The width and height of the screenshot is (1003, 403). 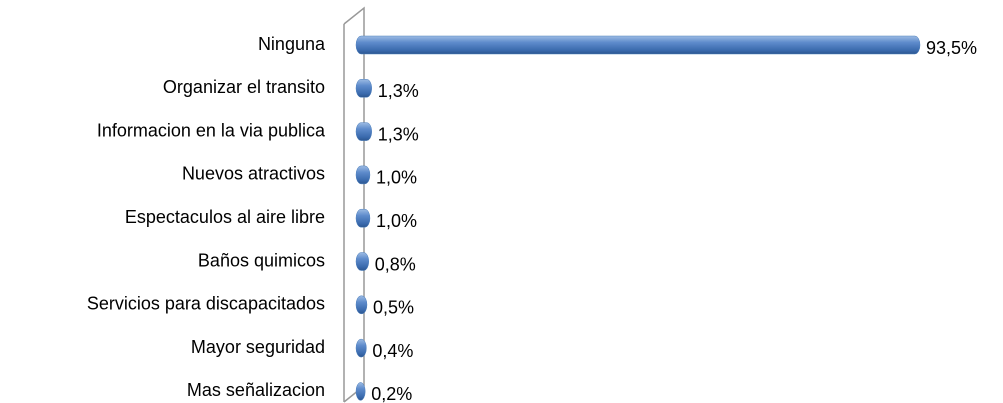 I want to click on category-label: Espectaculos al aire libre, so click(x=225, y=217).